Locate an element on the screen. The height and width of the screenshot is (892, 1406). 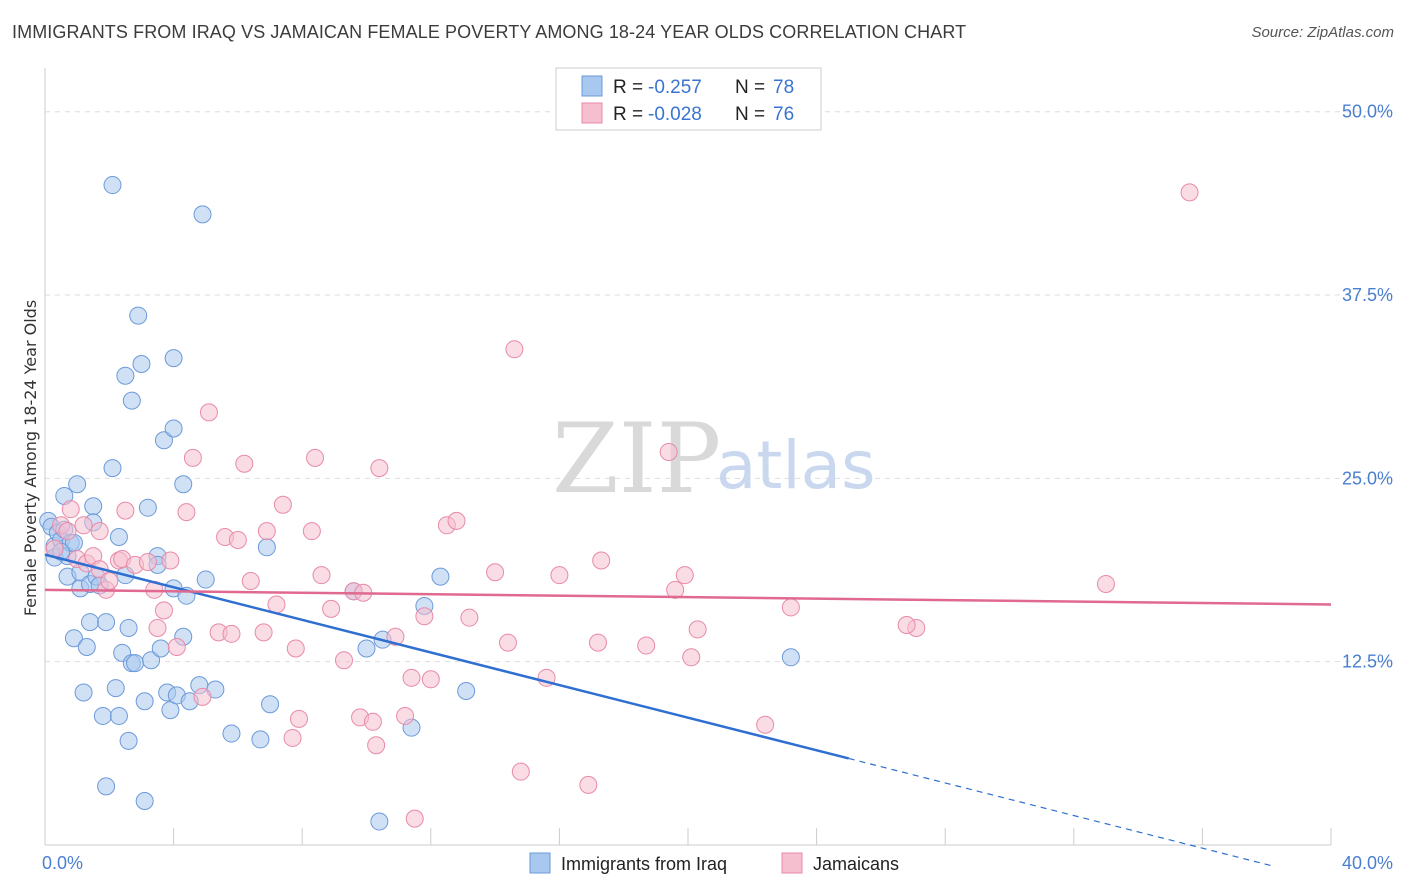
bottom-legend-swatch-iraq is located at coordinates (540, 863).